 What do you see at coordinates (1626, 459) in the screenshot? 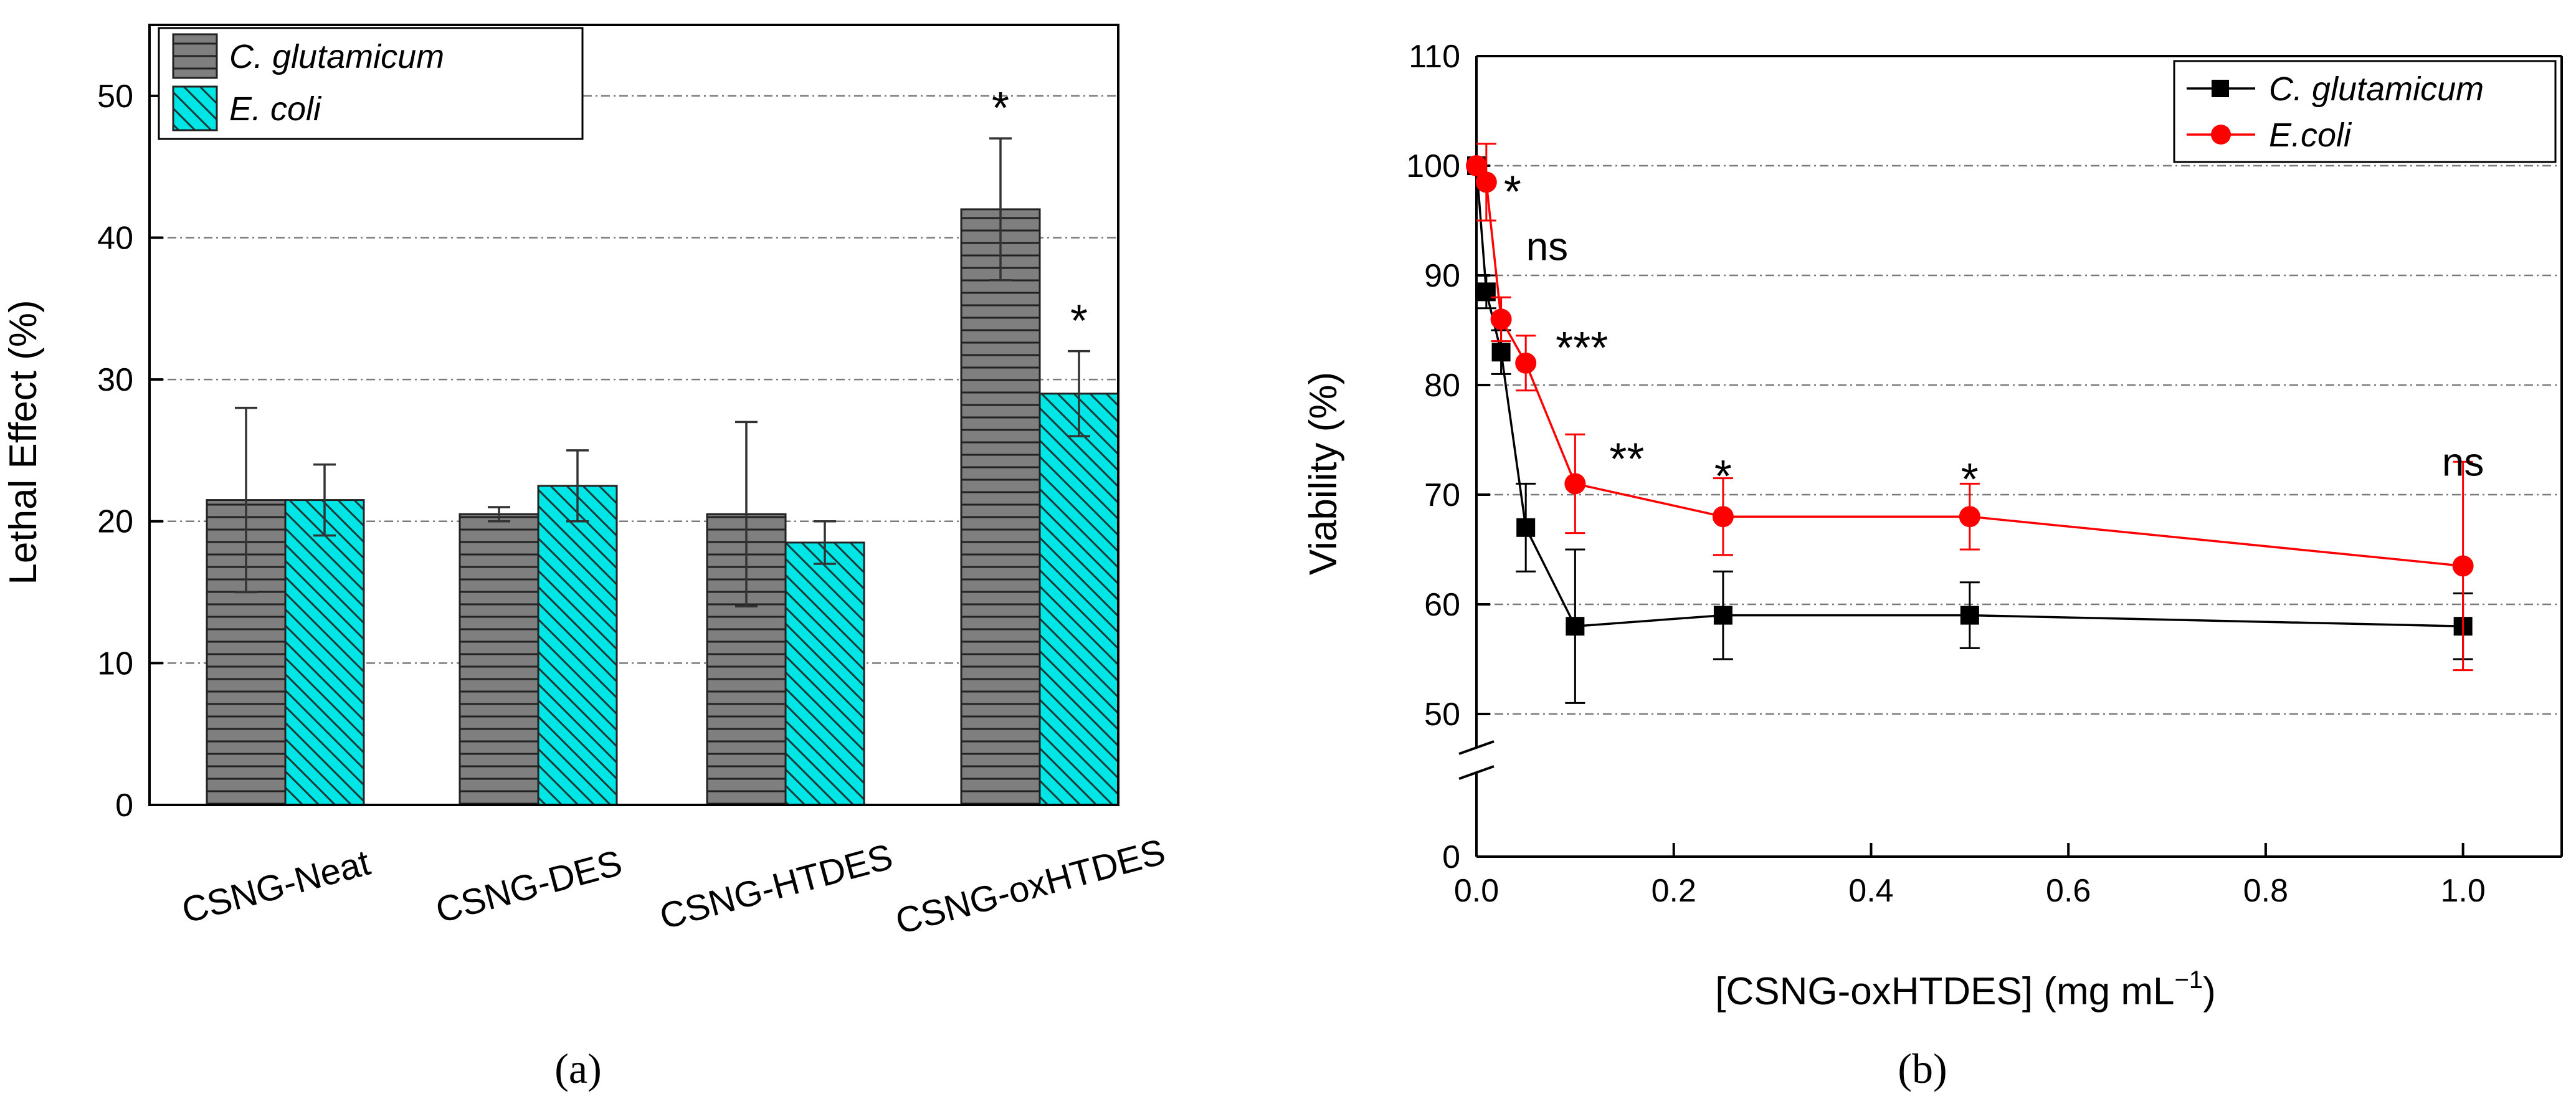
I see `b-significance-label: **` at bounding box center [1626, 459].